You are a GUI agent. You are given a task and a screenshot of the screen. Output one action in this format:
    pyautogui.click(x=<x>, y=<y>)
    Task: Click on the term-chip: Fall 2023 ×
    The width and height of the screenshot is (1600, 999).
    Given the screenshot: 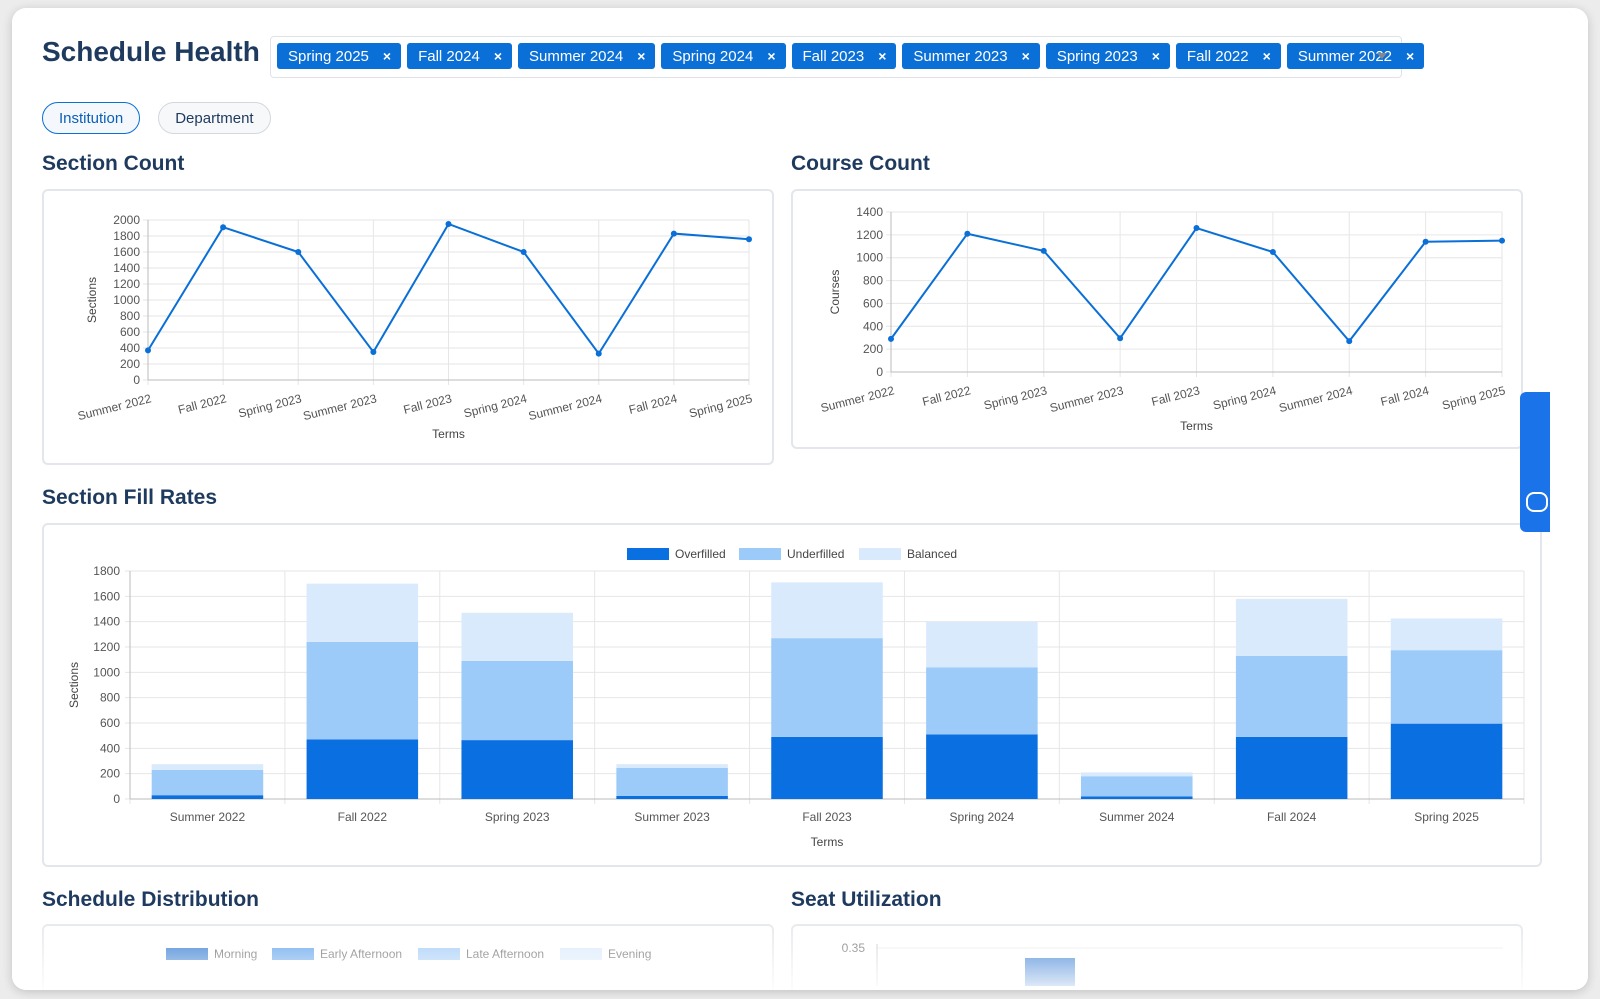 What is the action you would take?
    pyautogui.click(x=844, y=56)
    